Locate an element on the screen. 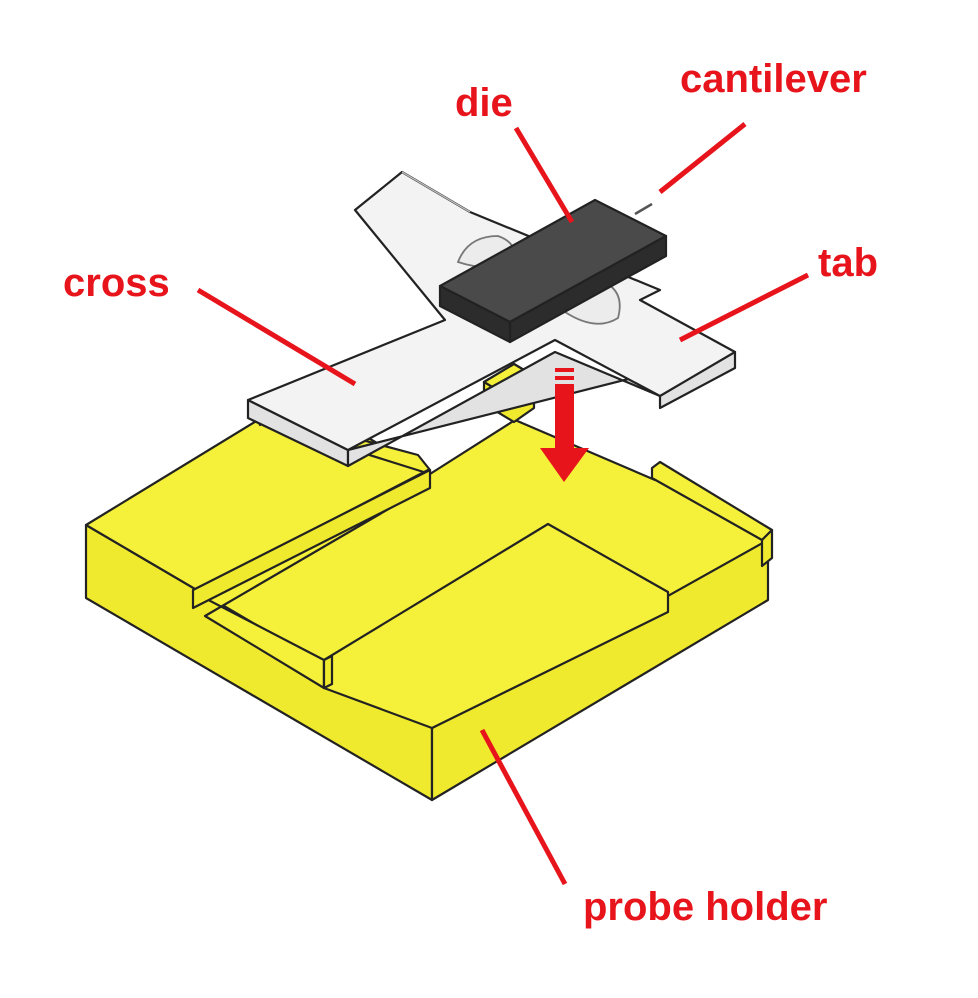  die-label: die is located at coordinates (484, 103).